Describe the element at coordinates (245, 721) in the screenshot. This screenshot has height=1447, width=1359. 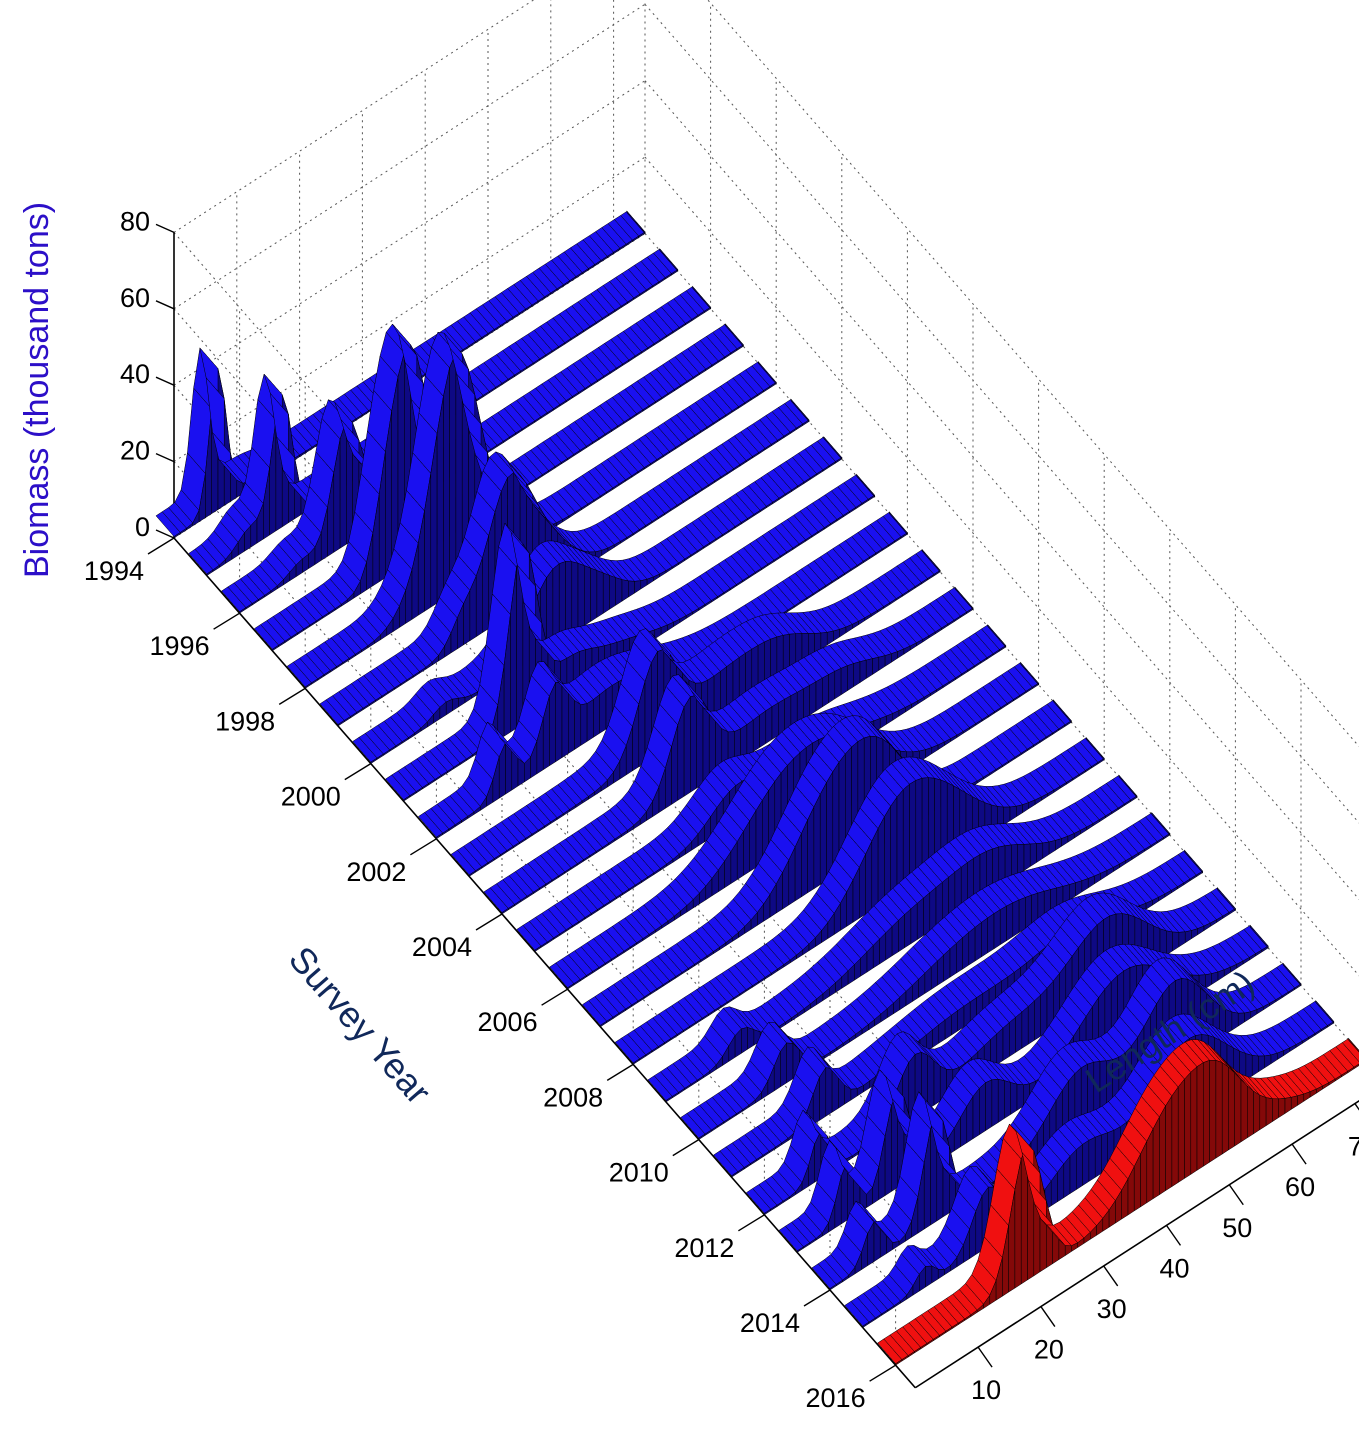
I see `y-tick-label: 1998` at that location.